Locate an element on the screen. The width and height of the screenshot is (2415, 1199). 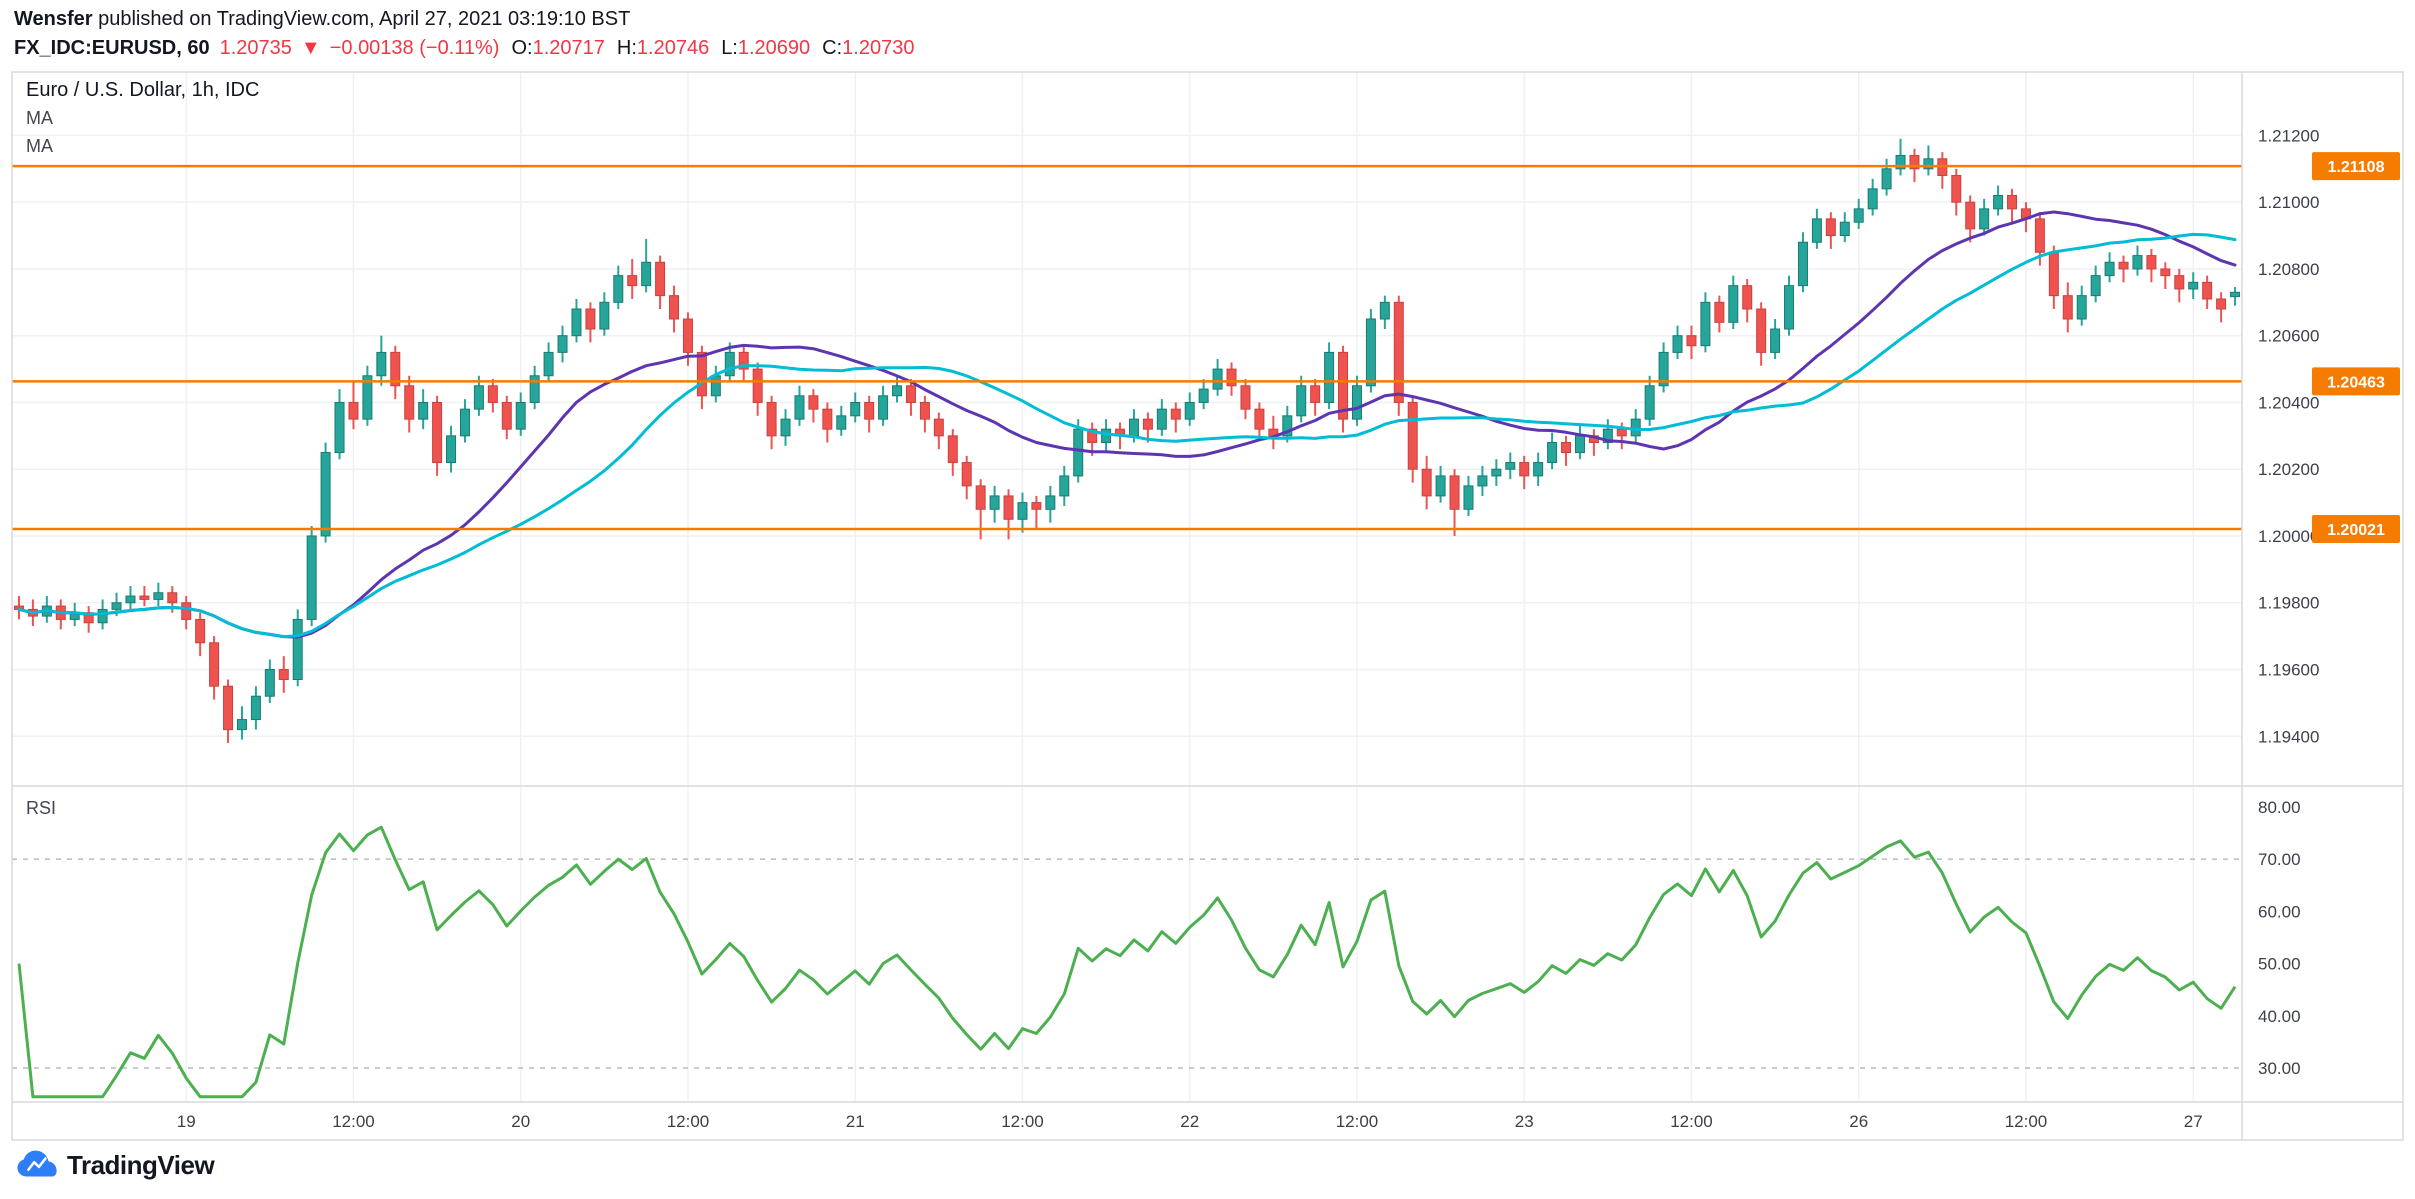
down-arrow-icon: ▼ is located at coordinates (310, 48).